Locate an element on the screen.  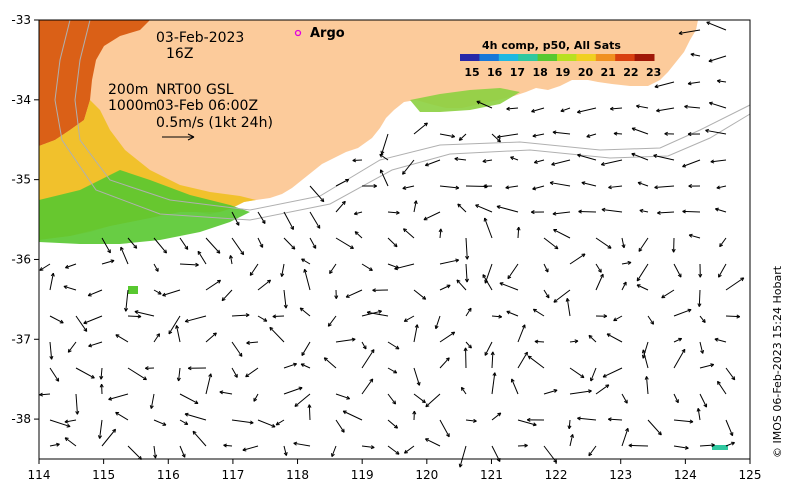
scale-arrow is located at coordinates (178, 137).